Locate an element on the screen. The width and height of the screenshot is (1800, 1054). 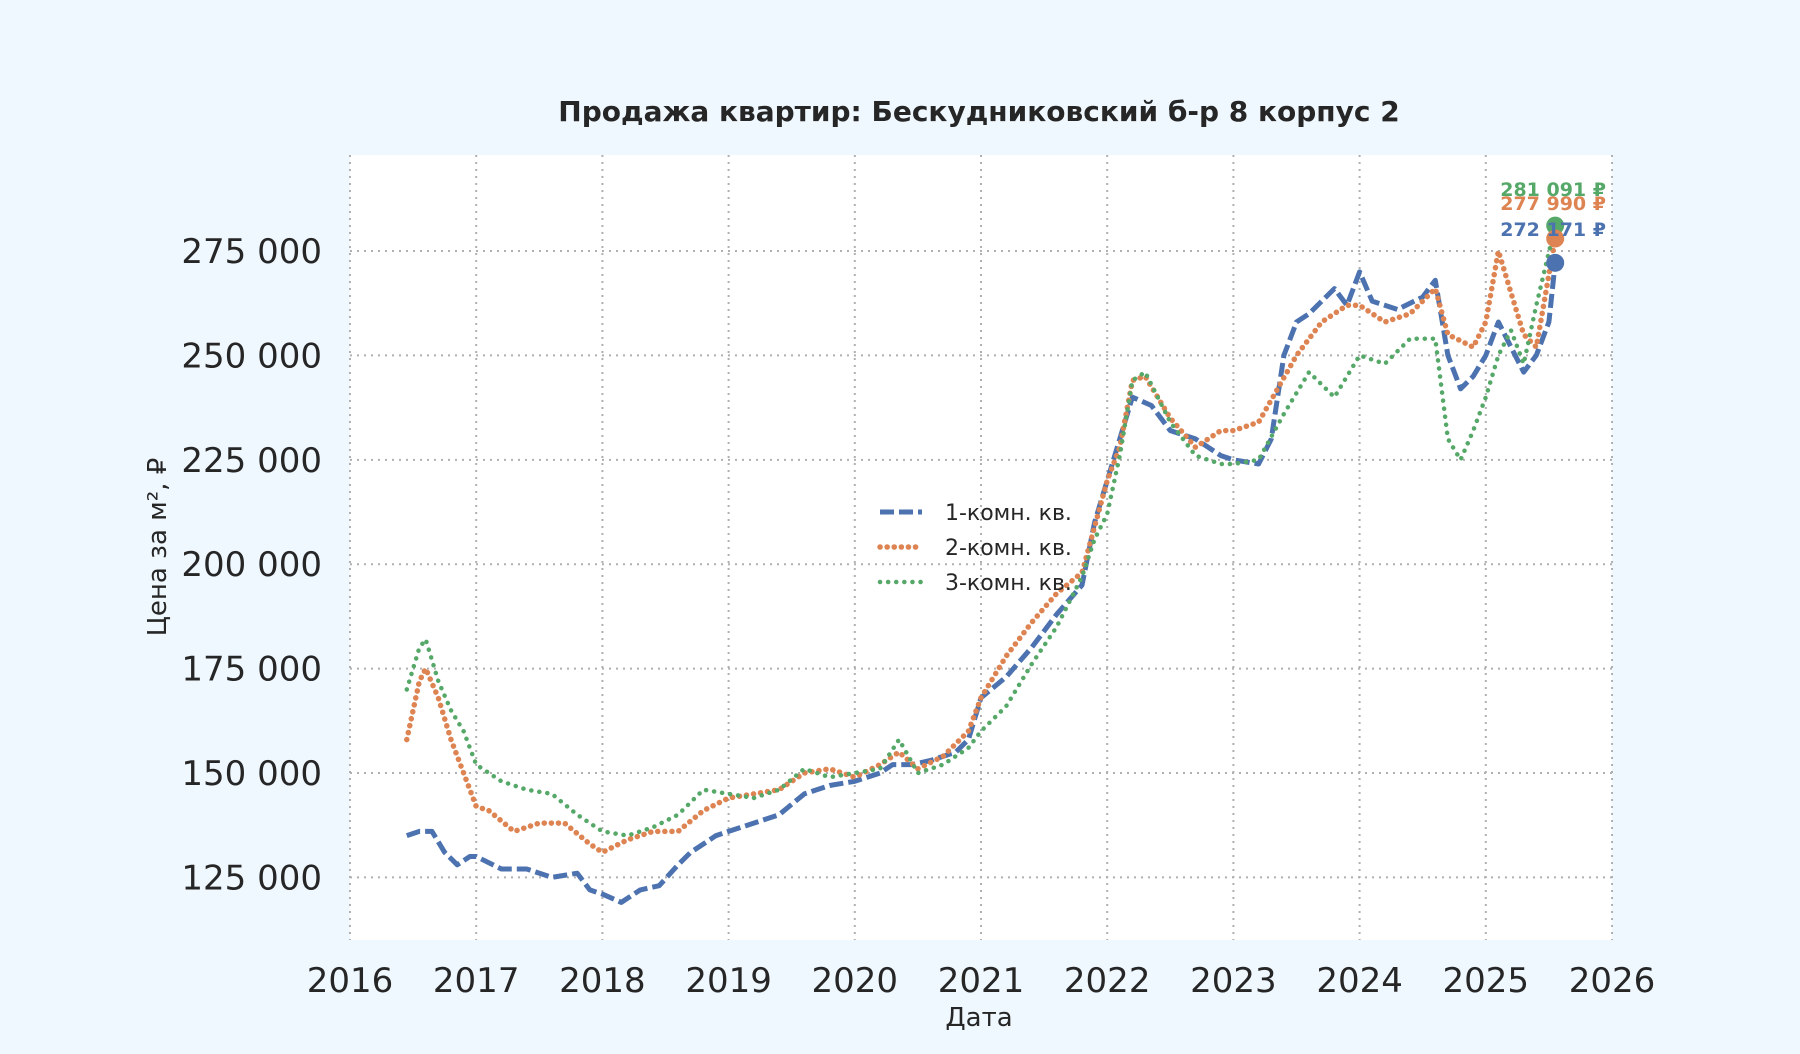
end-value-label: 272 171 ₽ is located at coordinates (1553, 230).